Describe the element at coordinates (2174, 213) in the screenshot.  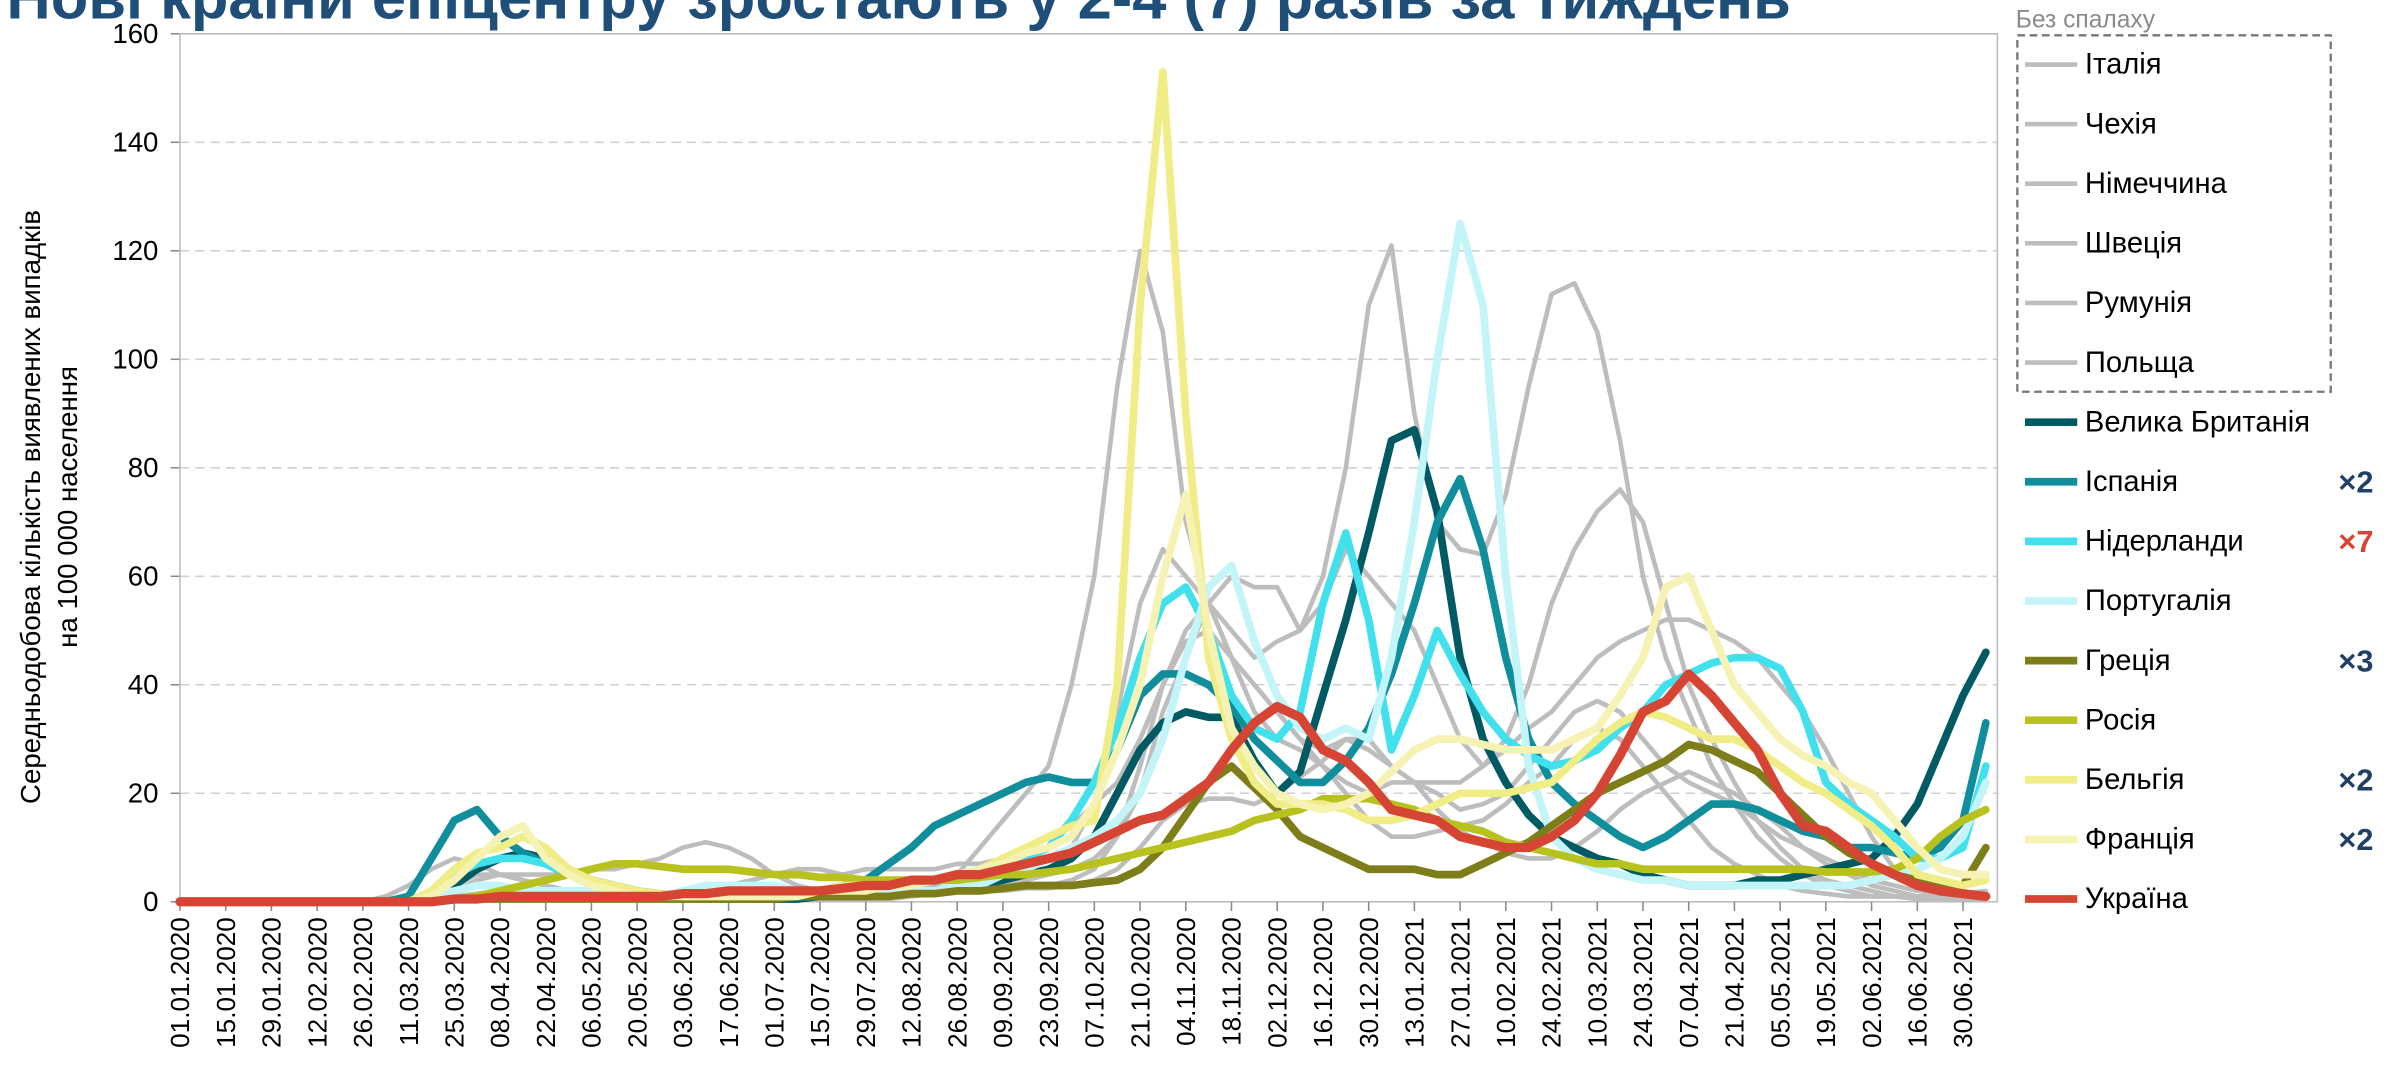
I see `legend-group-box` at that location.